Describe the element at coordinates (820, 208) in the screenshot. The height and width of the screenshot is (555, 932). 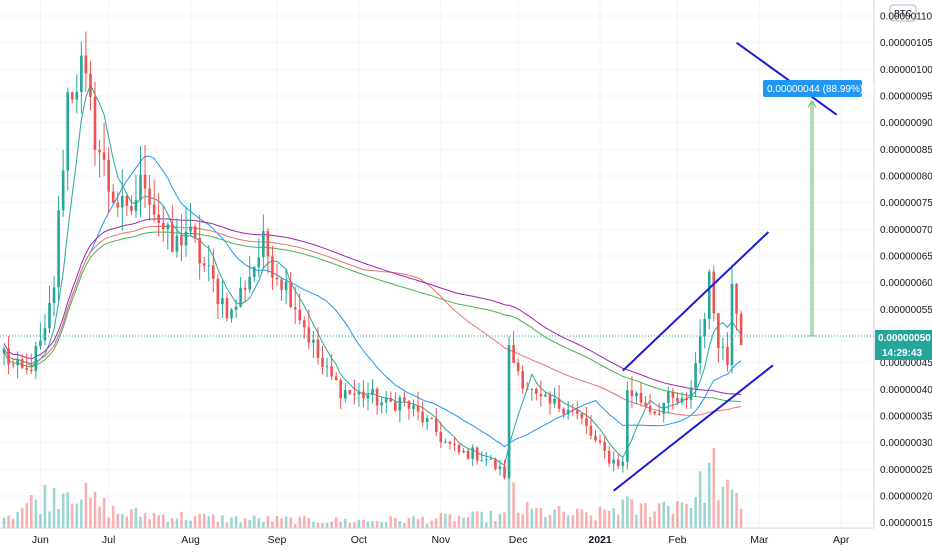
I see `measure-tool: 0.00000044 (88.99%) 44` at that location.